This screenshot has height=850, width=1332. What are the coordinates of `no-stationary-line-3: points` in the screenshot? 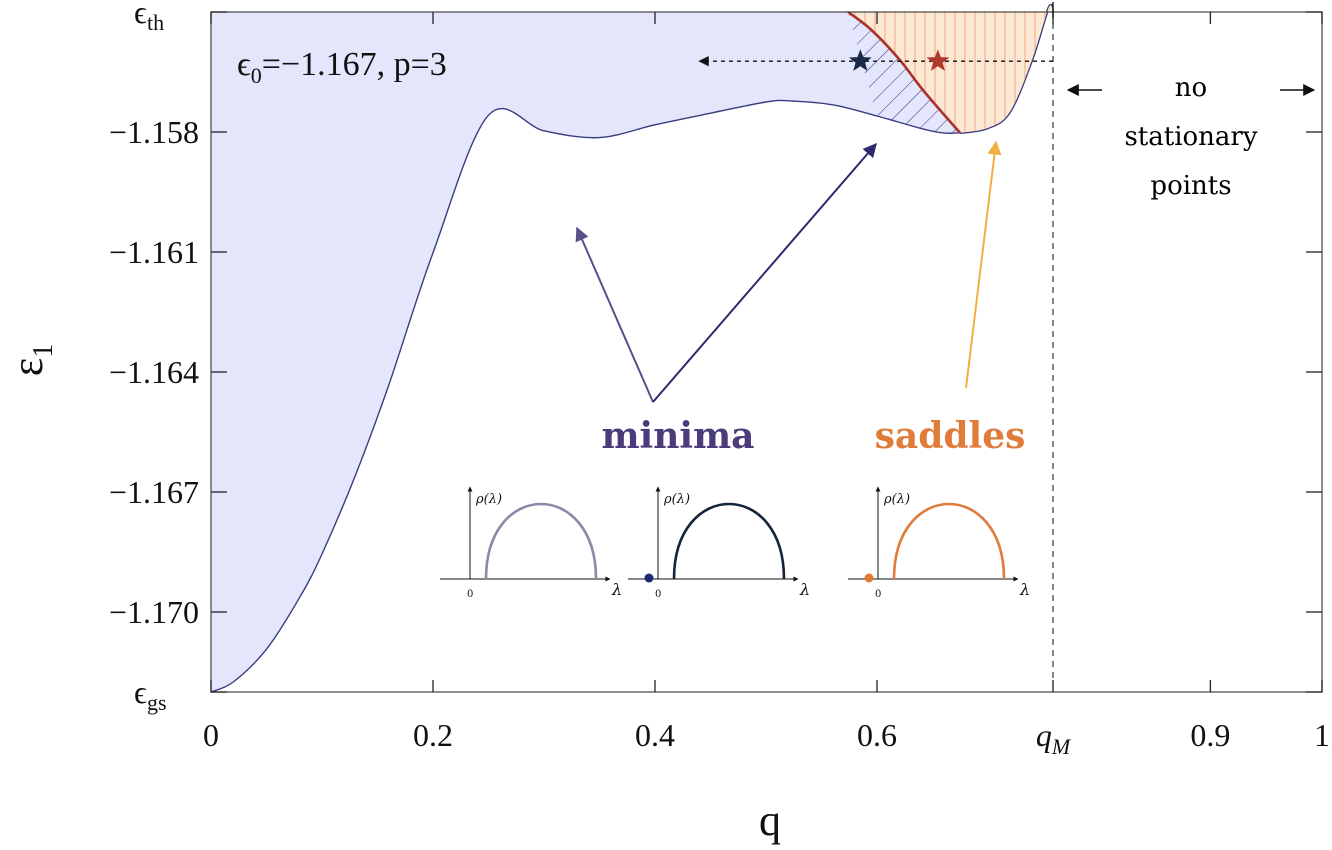 It's located at (1190, 186).